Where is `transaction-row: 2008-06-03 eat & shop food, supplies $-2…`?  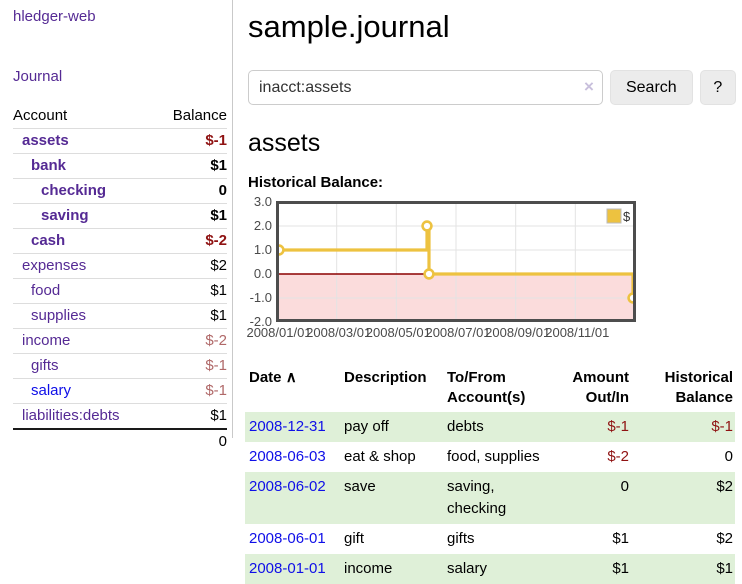 transaction-row: 2008-06-03 eat & shop food, supplies $-2… is located at coordinates (490, 457).